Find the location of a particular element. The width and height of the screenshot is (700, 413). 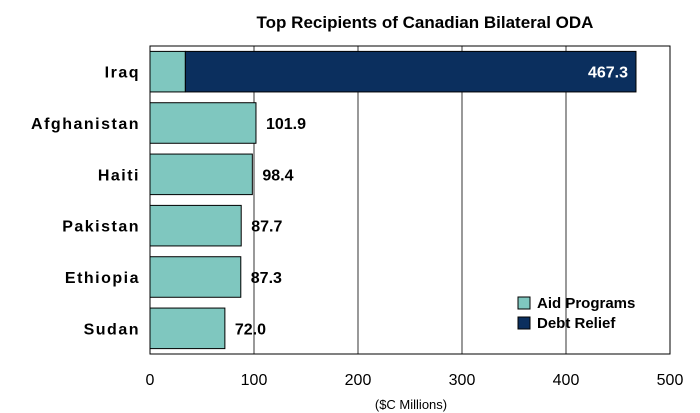

x-tick-label: 400 is located at coordinates (566, 380).